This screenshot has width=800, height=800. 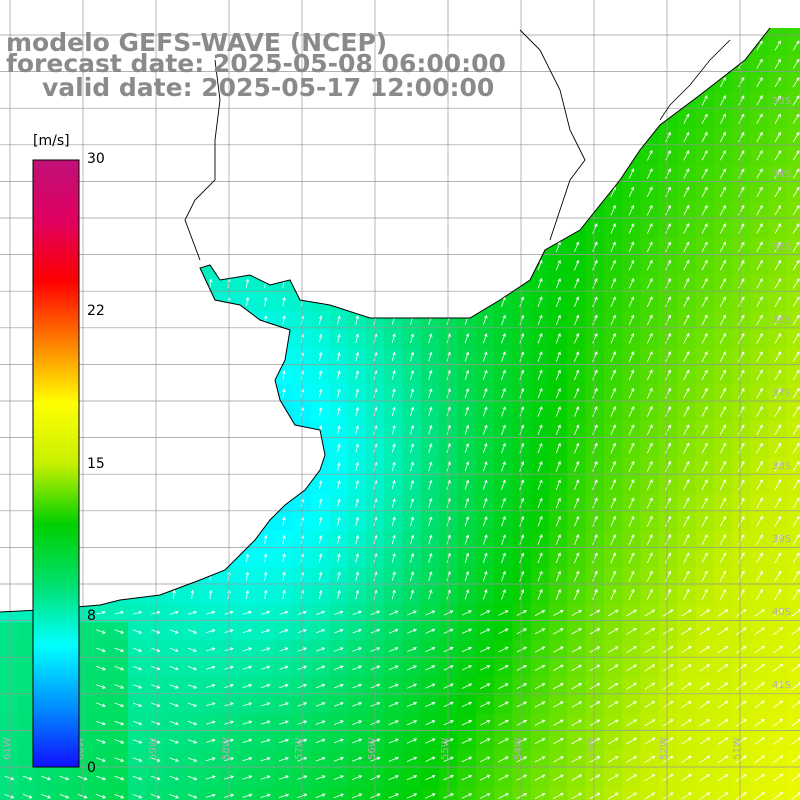 I want to click on border-line, so click(x=552, y=135).